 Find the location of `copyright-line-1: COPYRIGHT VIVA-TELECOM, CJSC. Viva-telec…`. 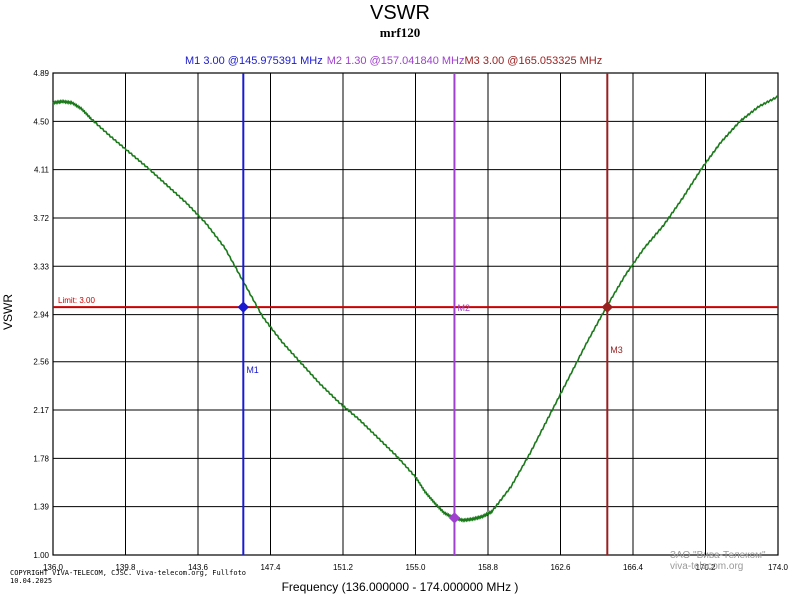

copyright-line-1: COPYRIGHT VIVA-TELECOM, CJSC. Viva-telec… is located at coordinates (128, 573).